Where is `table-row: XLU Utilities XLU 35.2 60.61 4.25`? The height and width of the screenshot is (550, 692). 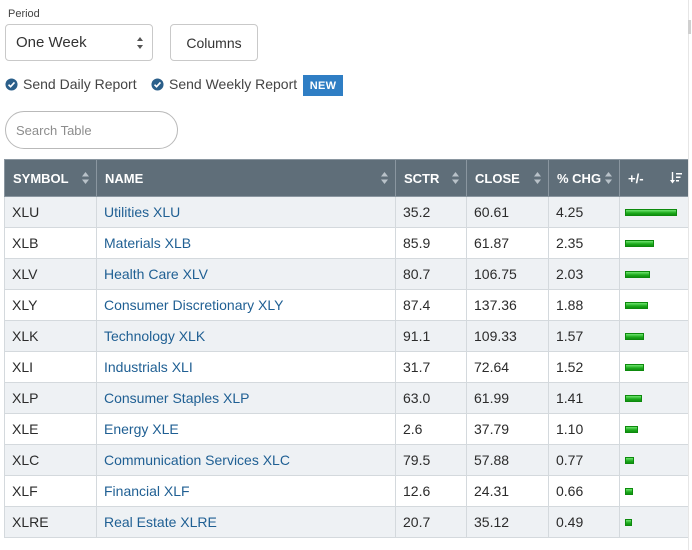
table-row: XLU Utilities XLU 35.2 60.61 4.25 is located at coordinates (346, 212).